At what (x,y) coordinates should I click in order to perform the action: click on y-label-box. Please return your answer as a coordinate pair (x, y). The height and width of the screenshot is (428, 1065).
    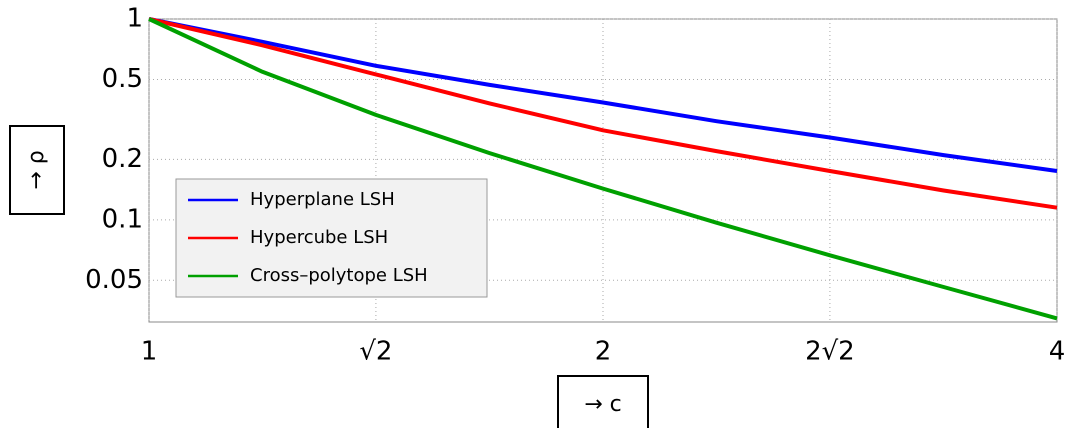
    Looking at the image, I should click on (37, 170).